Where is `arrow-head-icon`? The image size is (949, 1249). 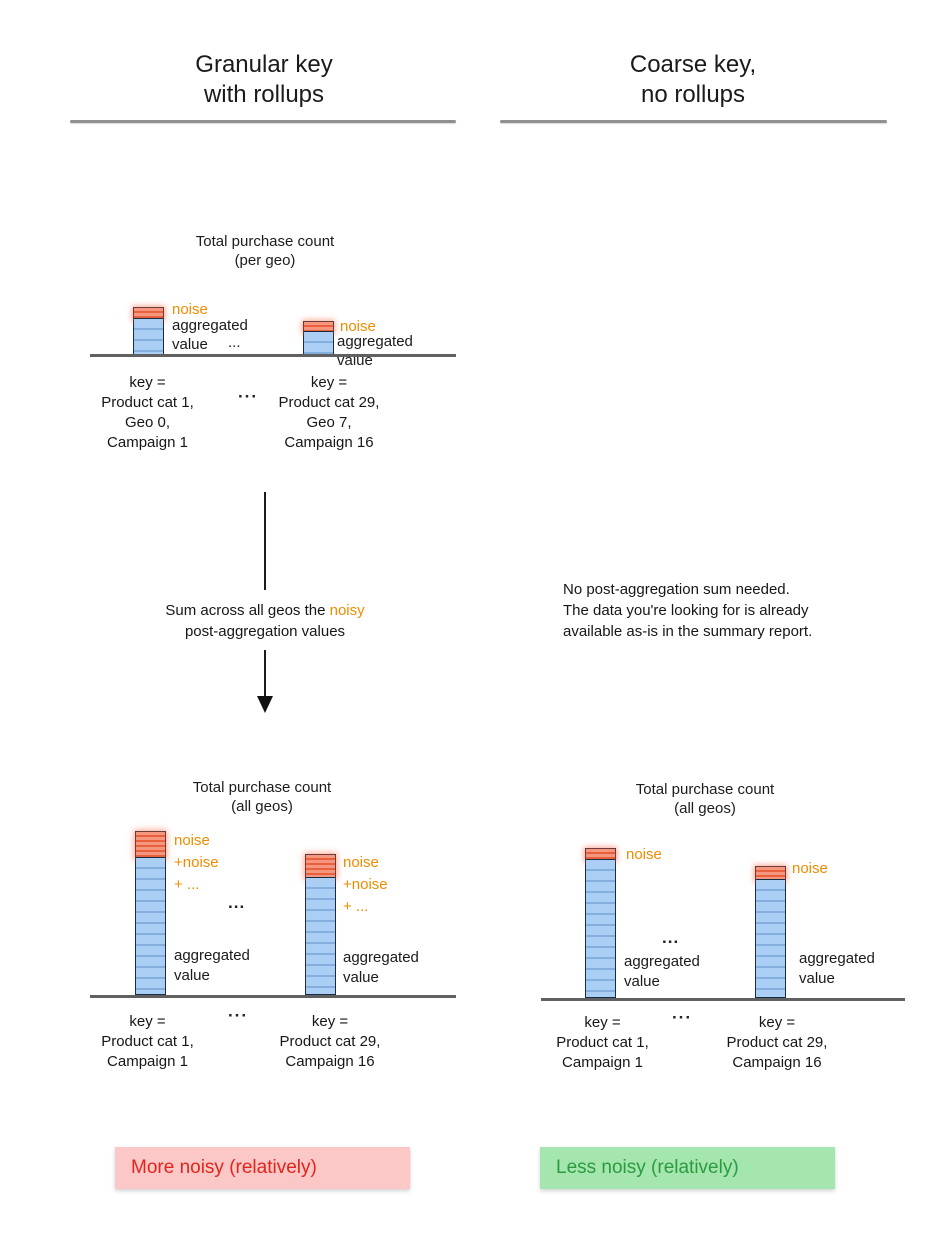
arrow-head-icon is located at coordinates (265, 704).